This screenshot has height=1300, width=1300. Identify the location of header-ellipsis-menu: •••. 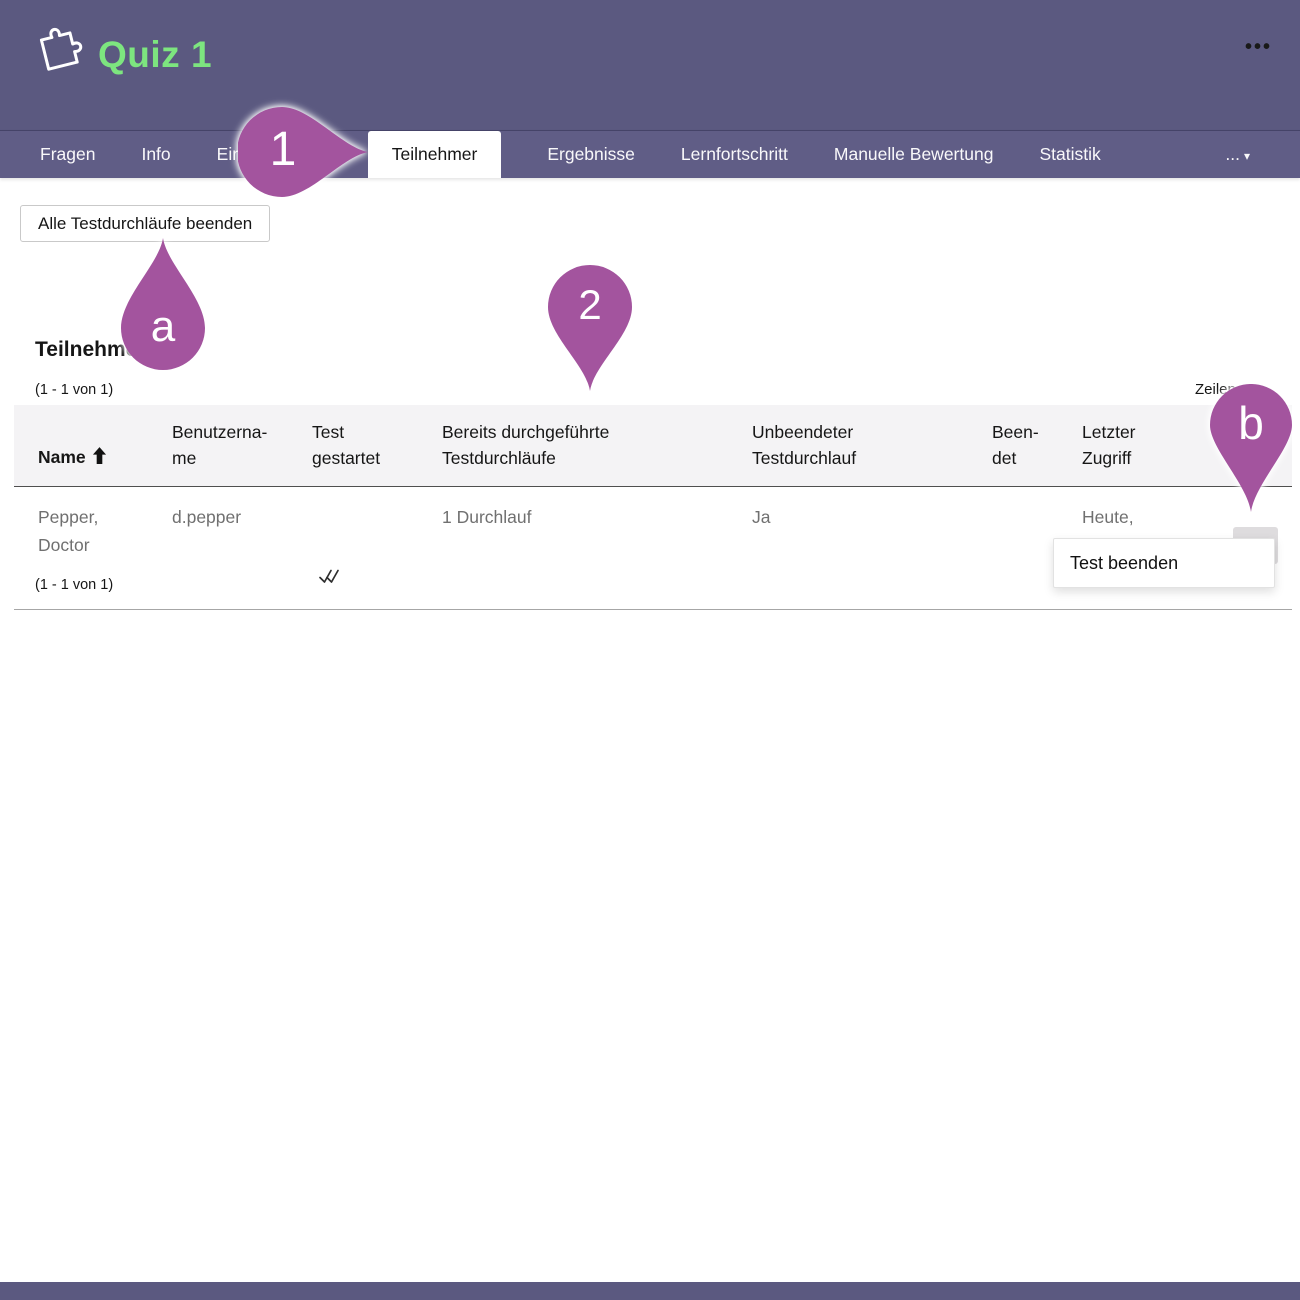
(1258, 47).